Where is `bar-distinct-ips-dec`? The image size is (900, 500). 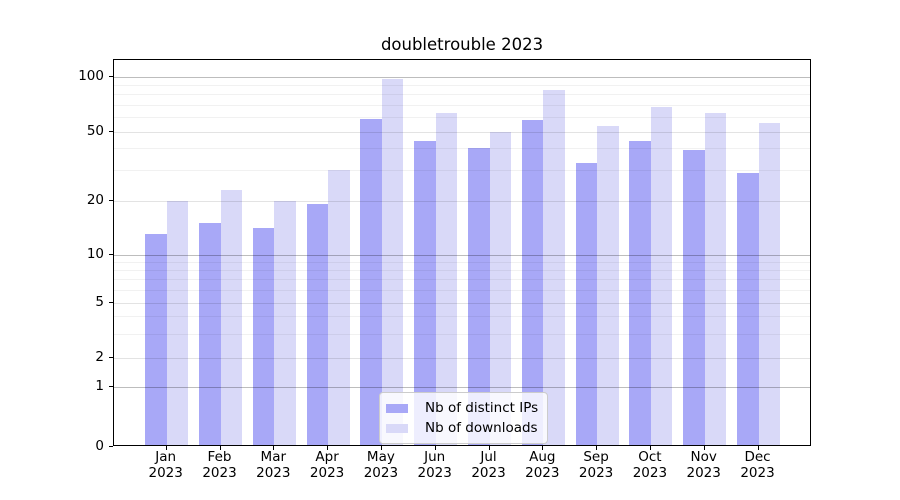 bar-distinct-ips-dec is located at coordinates (748, 308).